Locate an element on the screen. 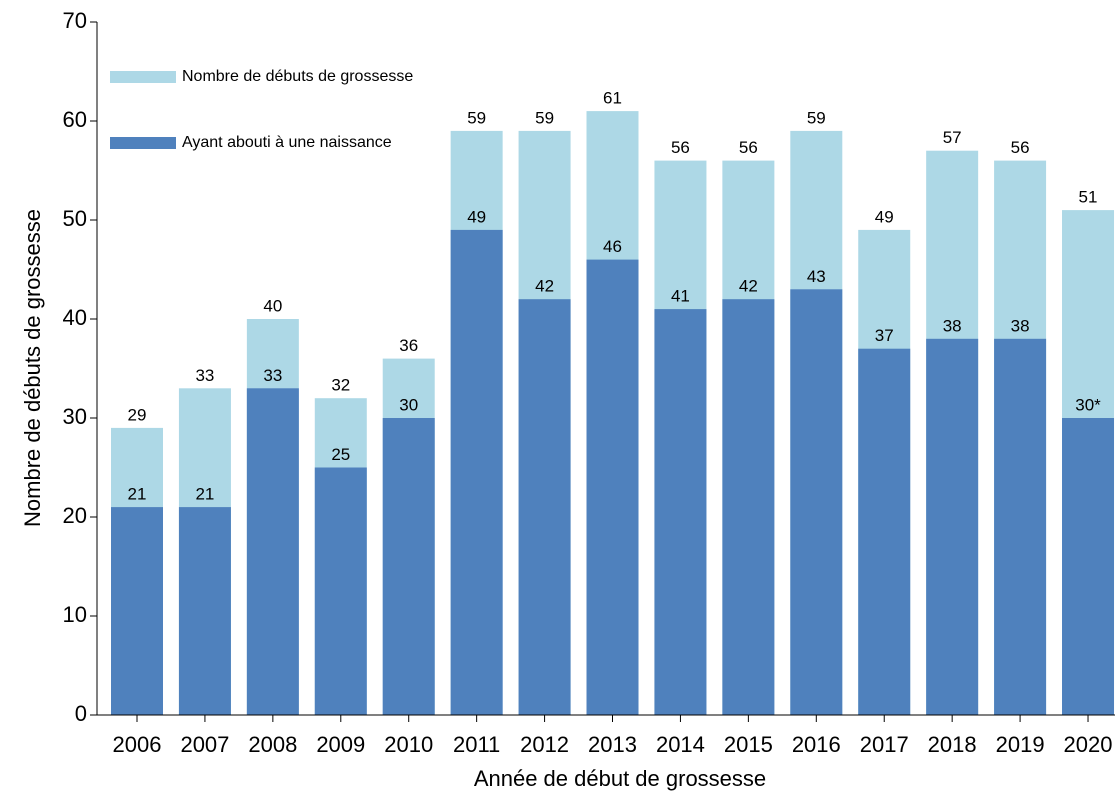 This screenshot has height=805, width=1115. value-label: 36 is located at coordinates (408, 345).